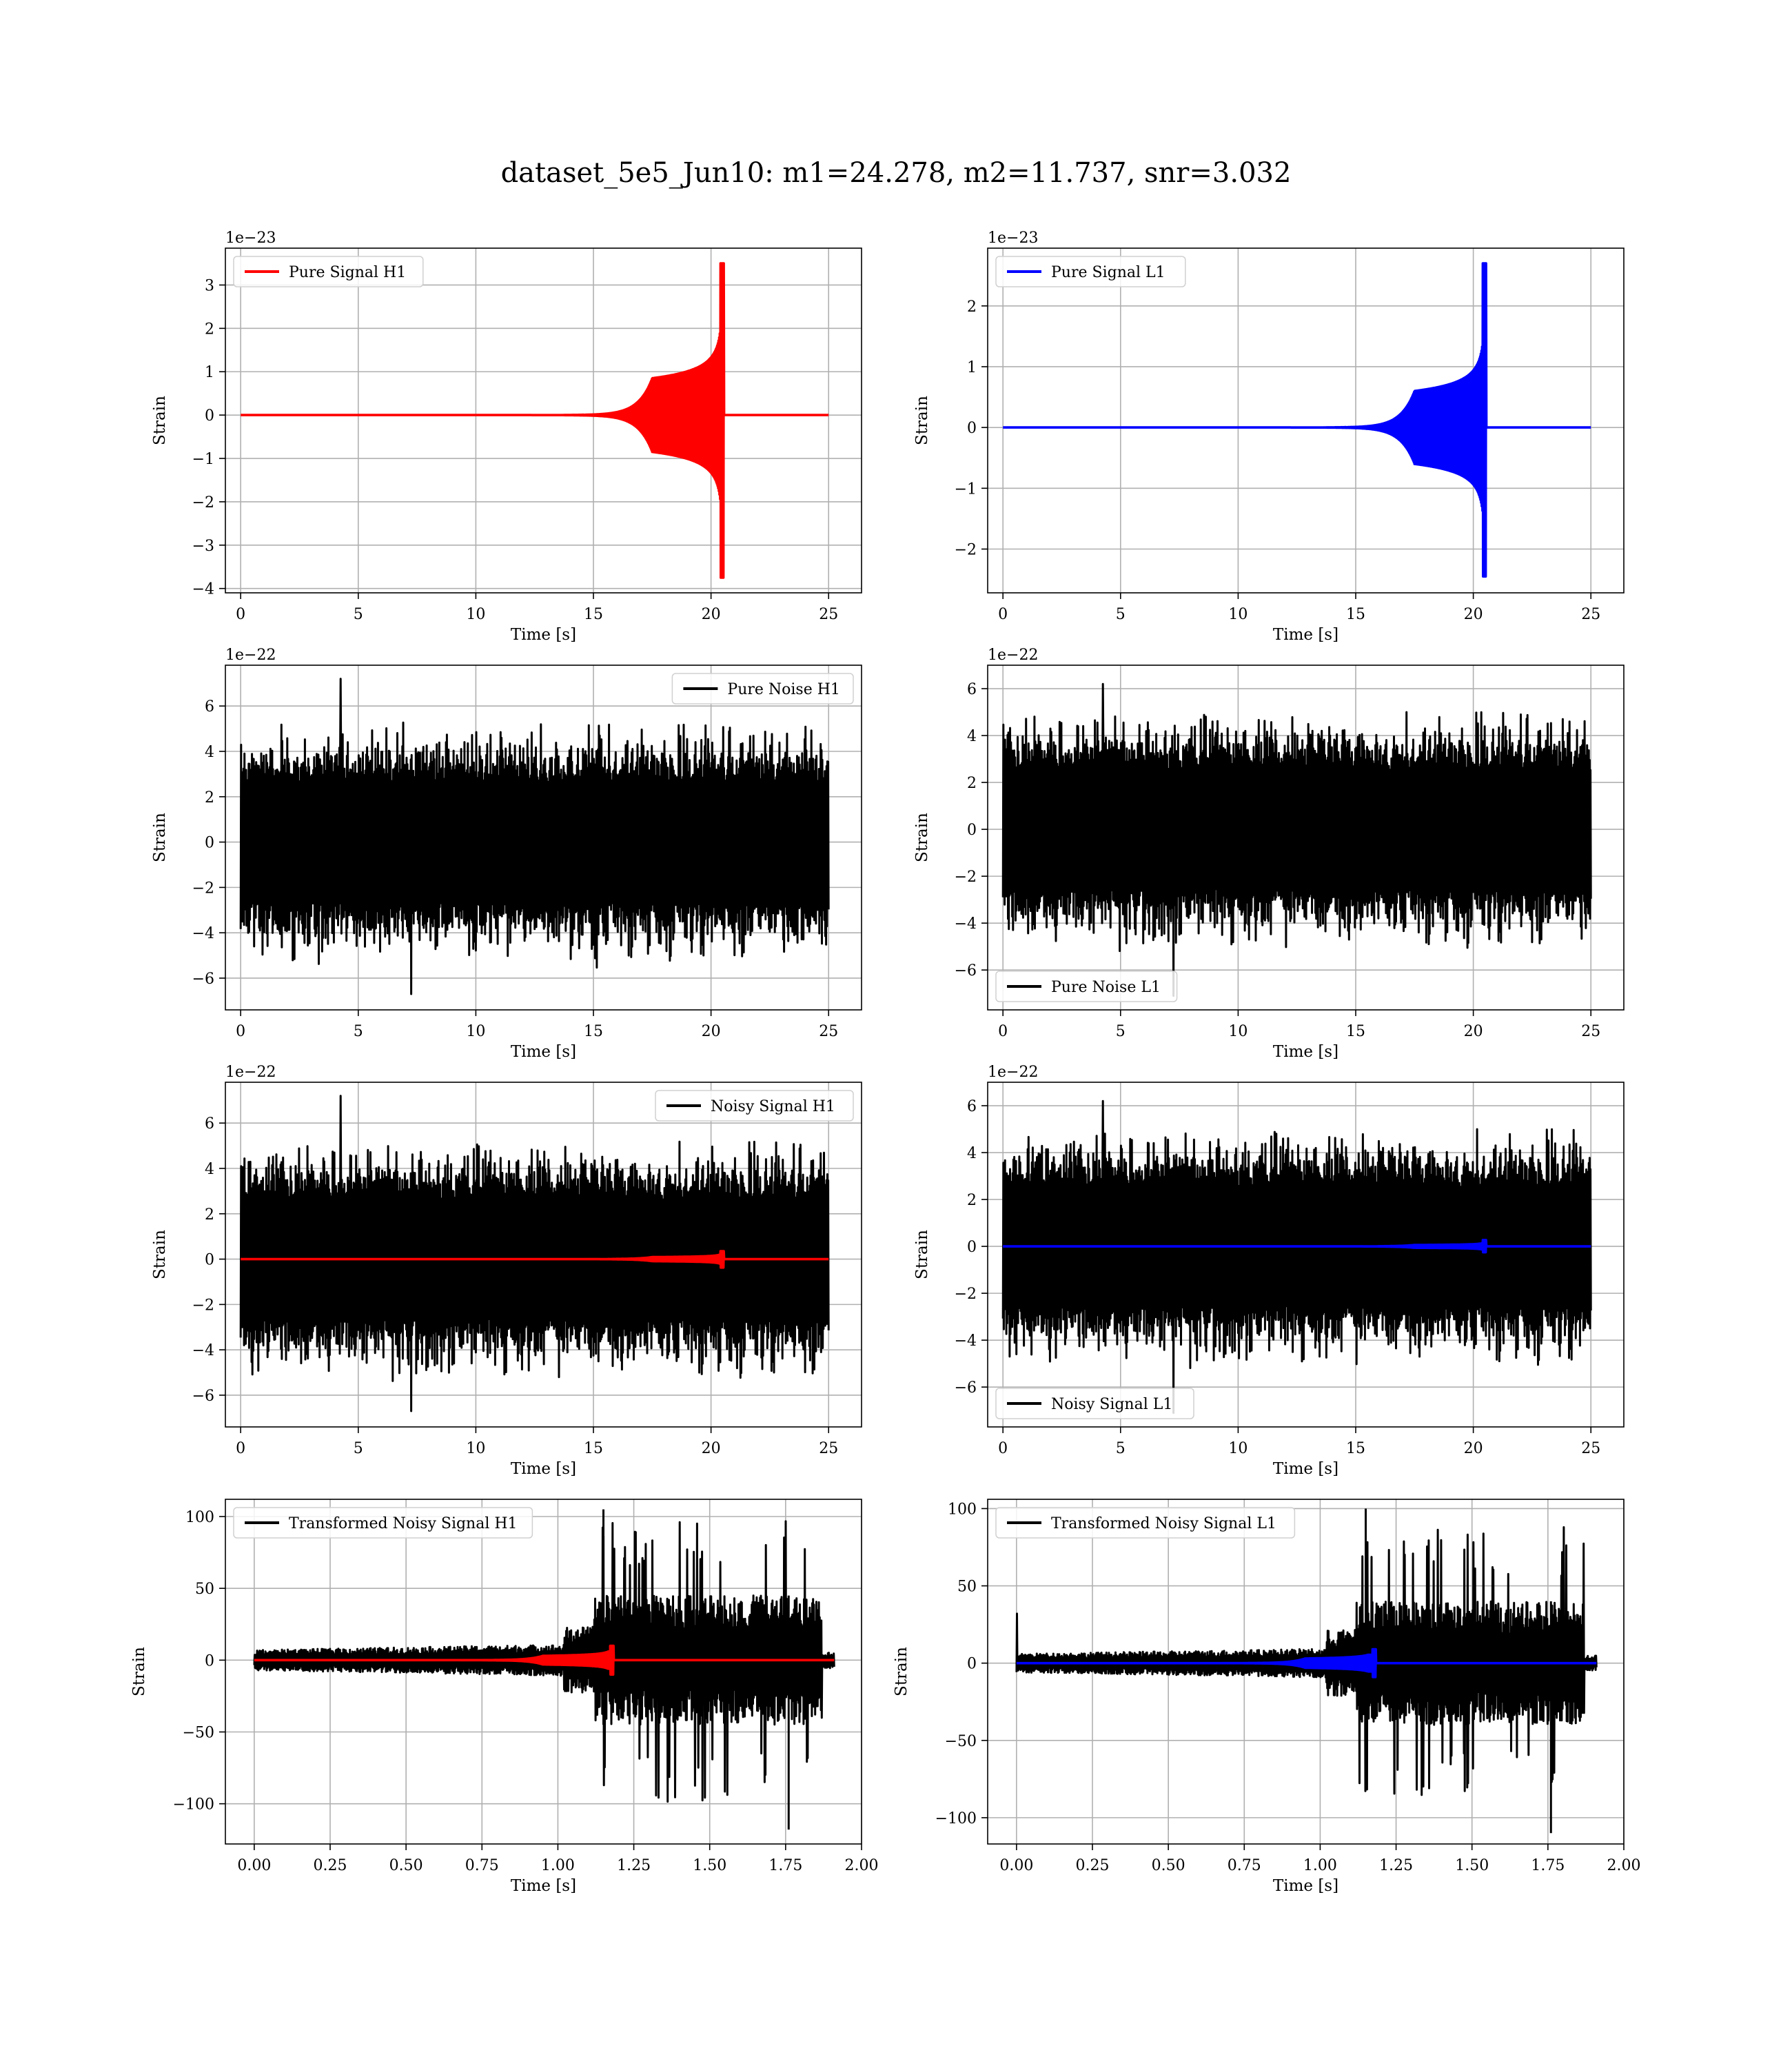  Describe the element at coordinates (773, 1106) in the screenshot. I see `legend-label: Noisy Signal H1` at that location.